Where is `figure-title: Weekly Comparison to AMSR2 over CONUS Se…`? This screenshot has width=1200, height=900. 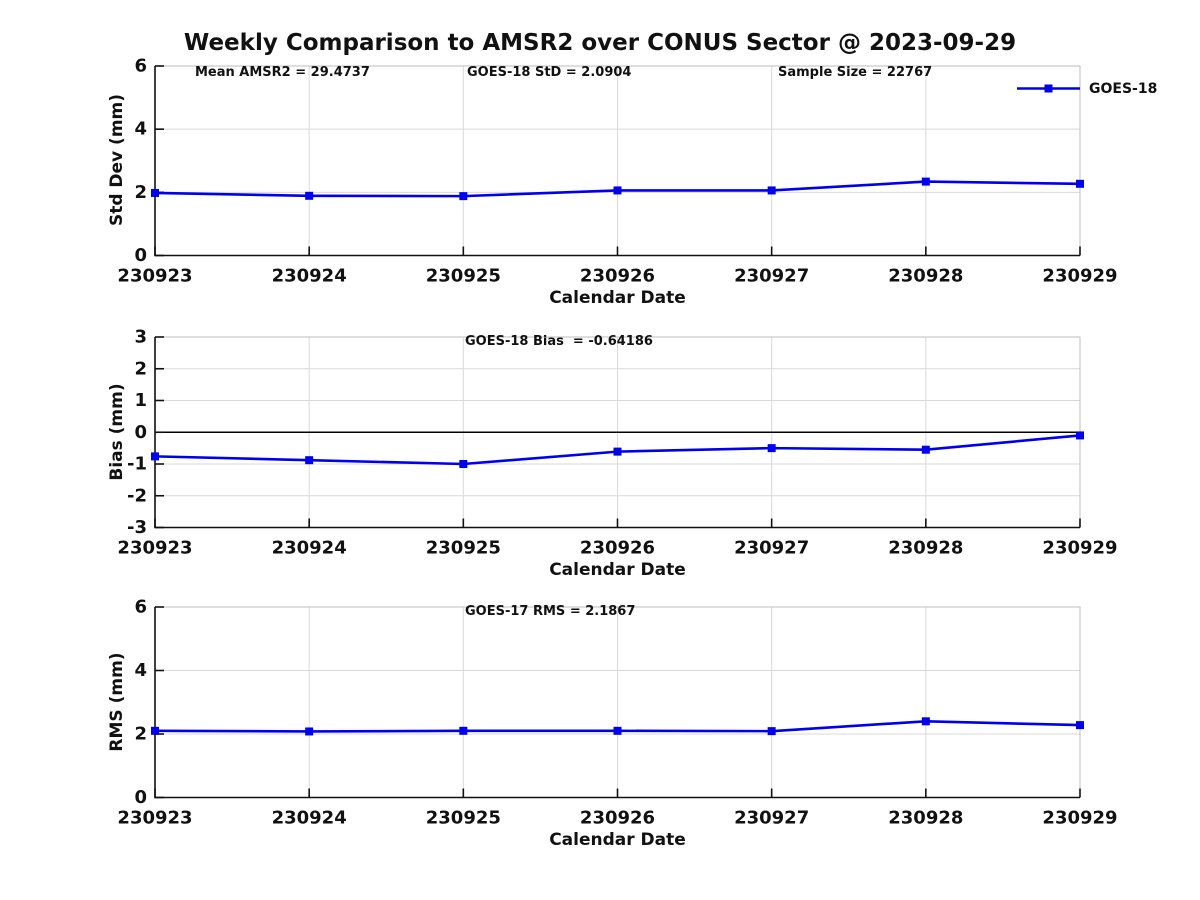 figure-title: Weekly Comparison to AMSR2 over CONUS Se… is located at coordinates (600, 43).